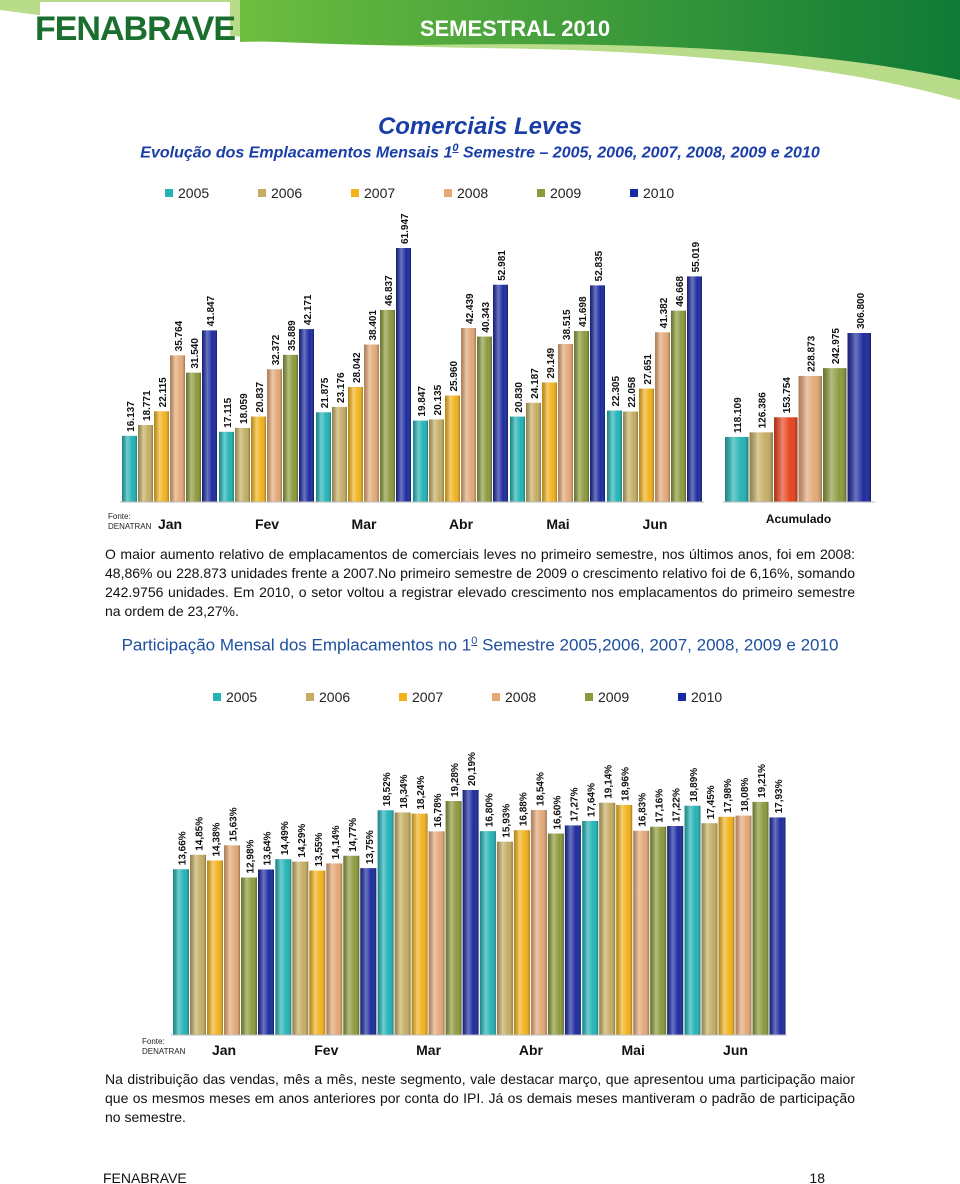 Image resolution: width=960 pixels, height=1184 pixels. What do you see at coordinates (592, 800) in the screenshot?
I see `value-label: 17,64%` at bounding box center [592, 800].